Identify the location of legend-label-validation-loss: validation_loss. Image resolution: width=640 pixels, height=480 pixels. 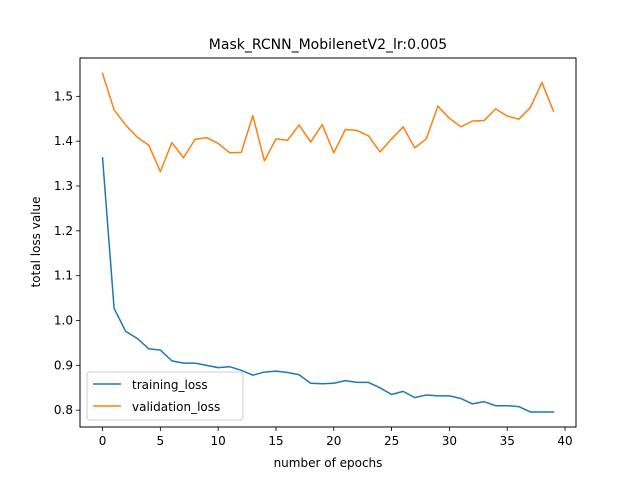
(176, 407).